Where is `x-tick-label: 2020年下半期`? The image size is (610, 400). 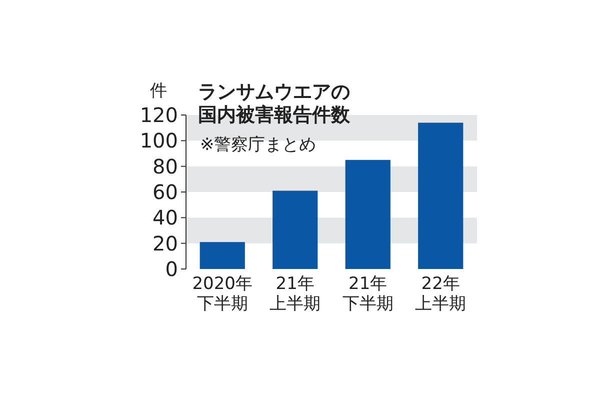
x-tick-label: 2020年下半期 is located at coordinates (222, 294).